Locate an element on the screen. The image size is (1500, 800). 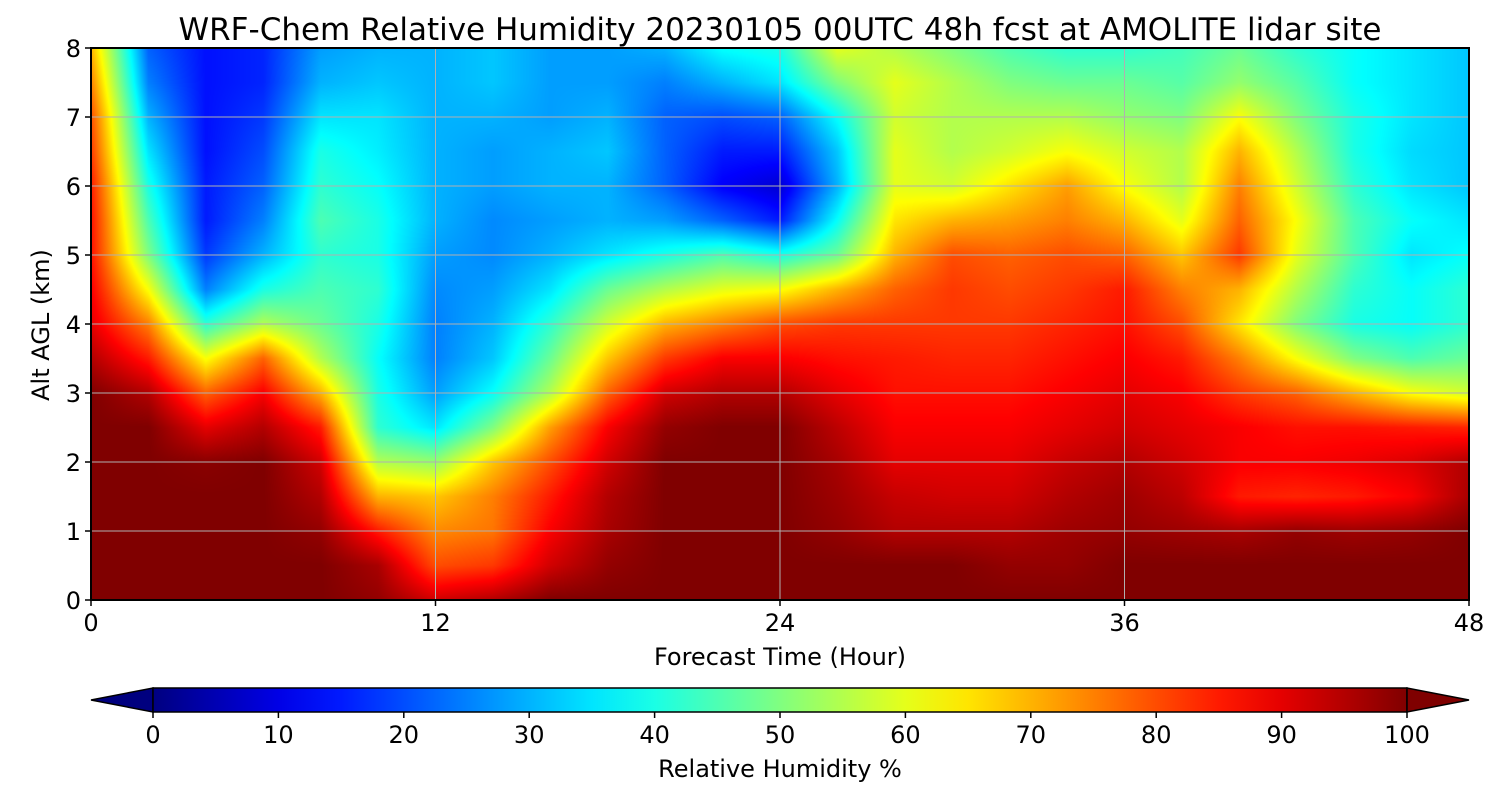
colorbar-tick-label: 20 is located at coordinates (404, 735).